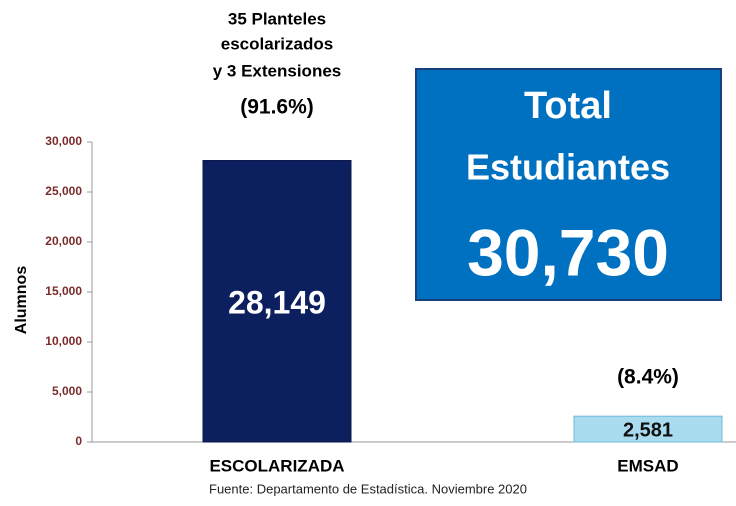 The image size is (736, 506). What do you see at coordinates (63, 341) in the screenshot?
I see `y-tick-label: 10,000` at bounding box center [63, 341].